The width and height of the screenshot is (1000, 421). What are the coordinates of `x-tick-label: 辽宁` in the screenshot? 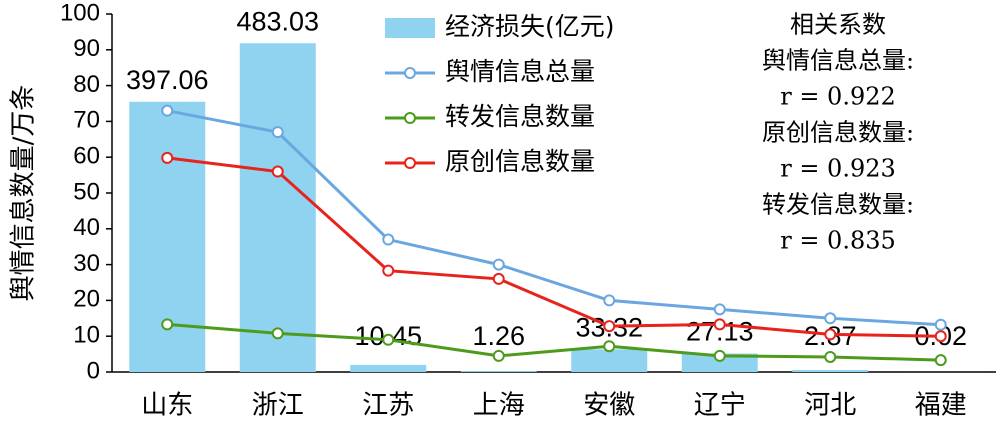 It's located at (720, 406).